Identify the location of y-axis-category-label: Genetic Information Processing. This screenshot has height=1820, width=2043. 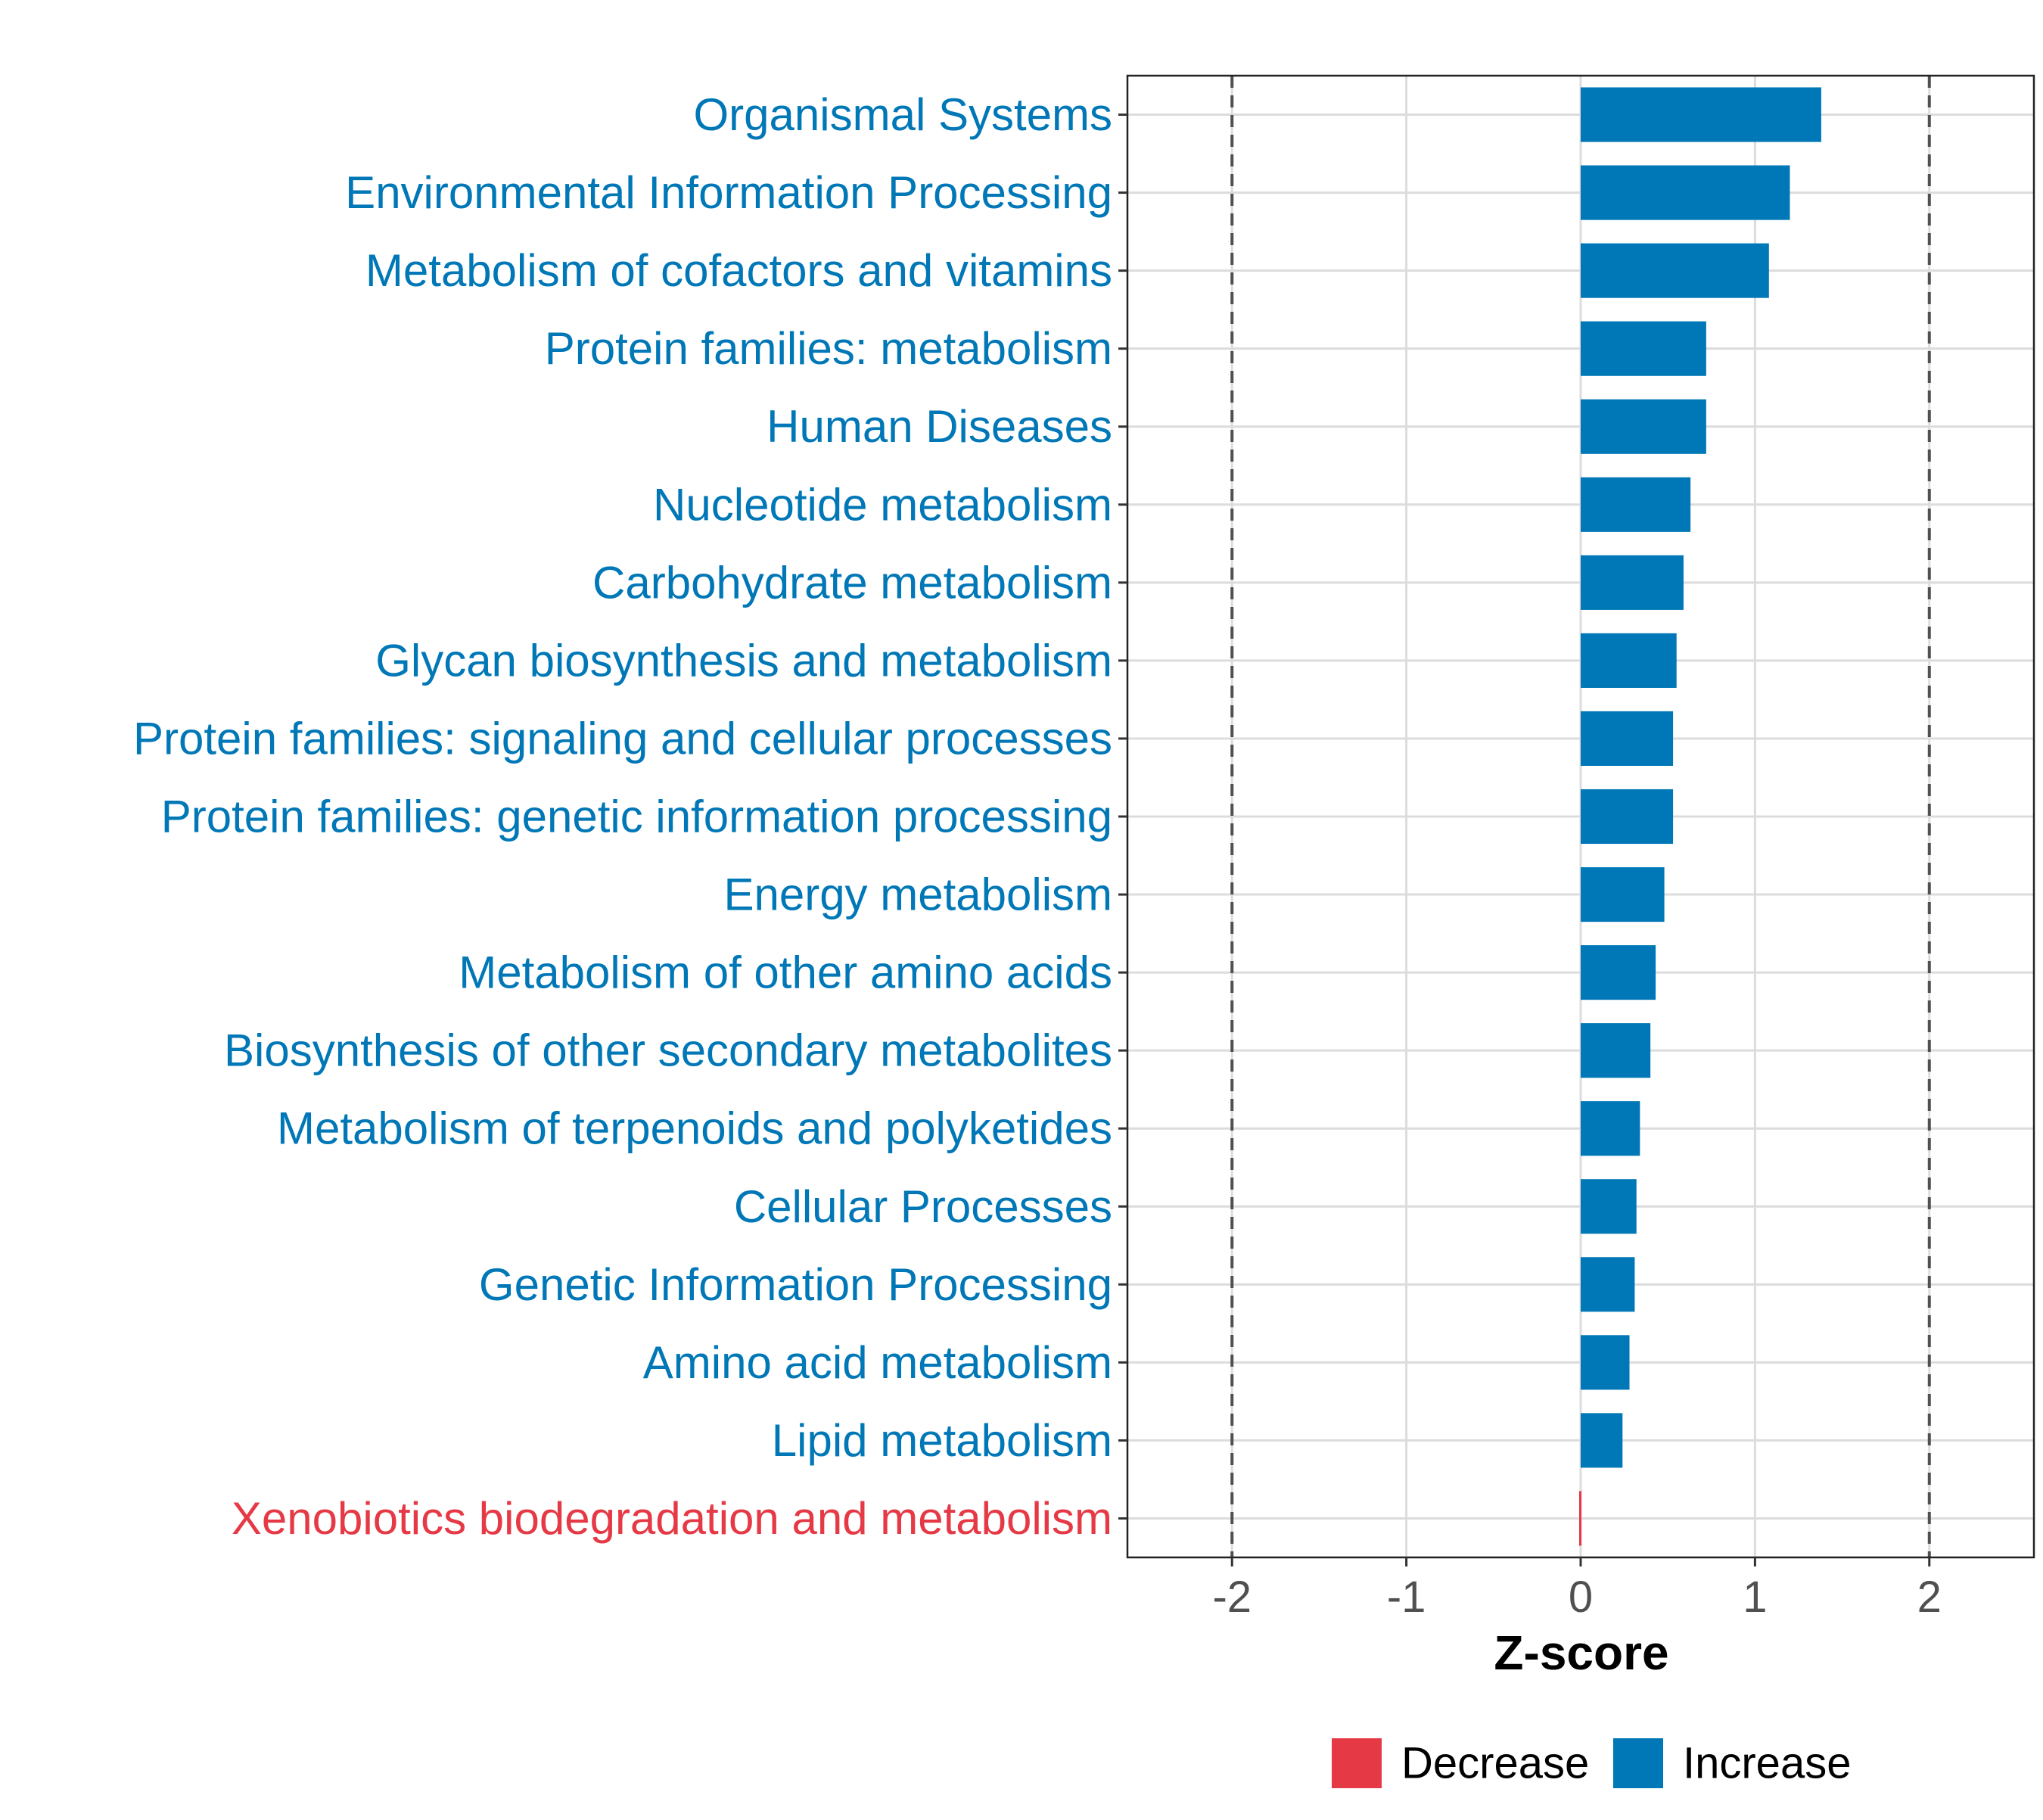
(796, 1284).